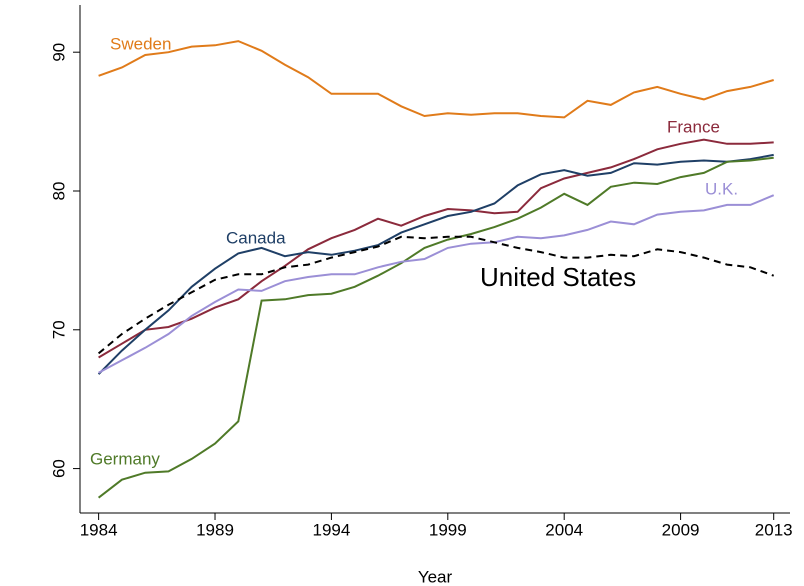 The image size is (804, 586). I want to click on x-tick-label: 1989, so click(215, 529).